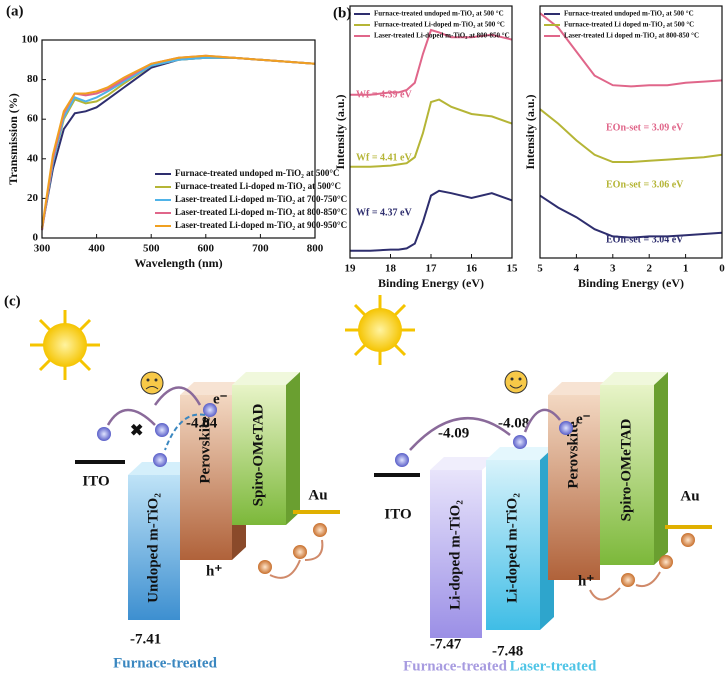 This screenshot has height=678, width=727. Describe the element at coordinates (165, 663) in the screenshot. I see `caption: Furnace-treated` at that location.